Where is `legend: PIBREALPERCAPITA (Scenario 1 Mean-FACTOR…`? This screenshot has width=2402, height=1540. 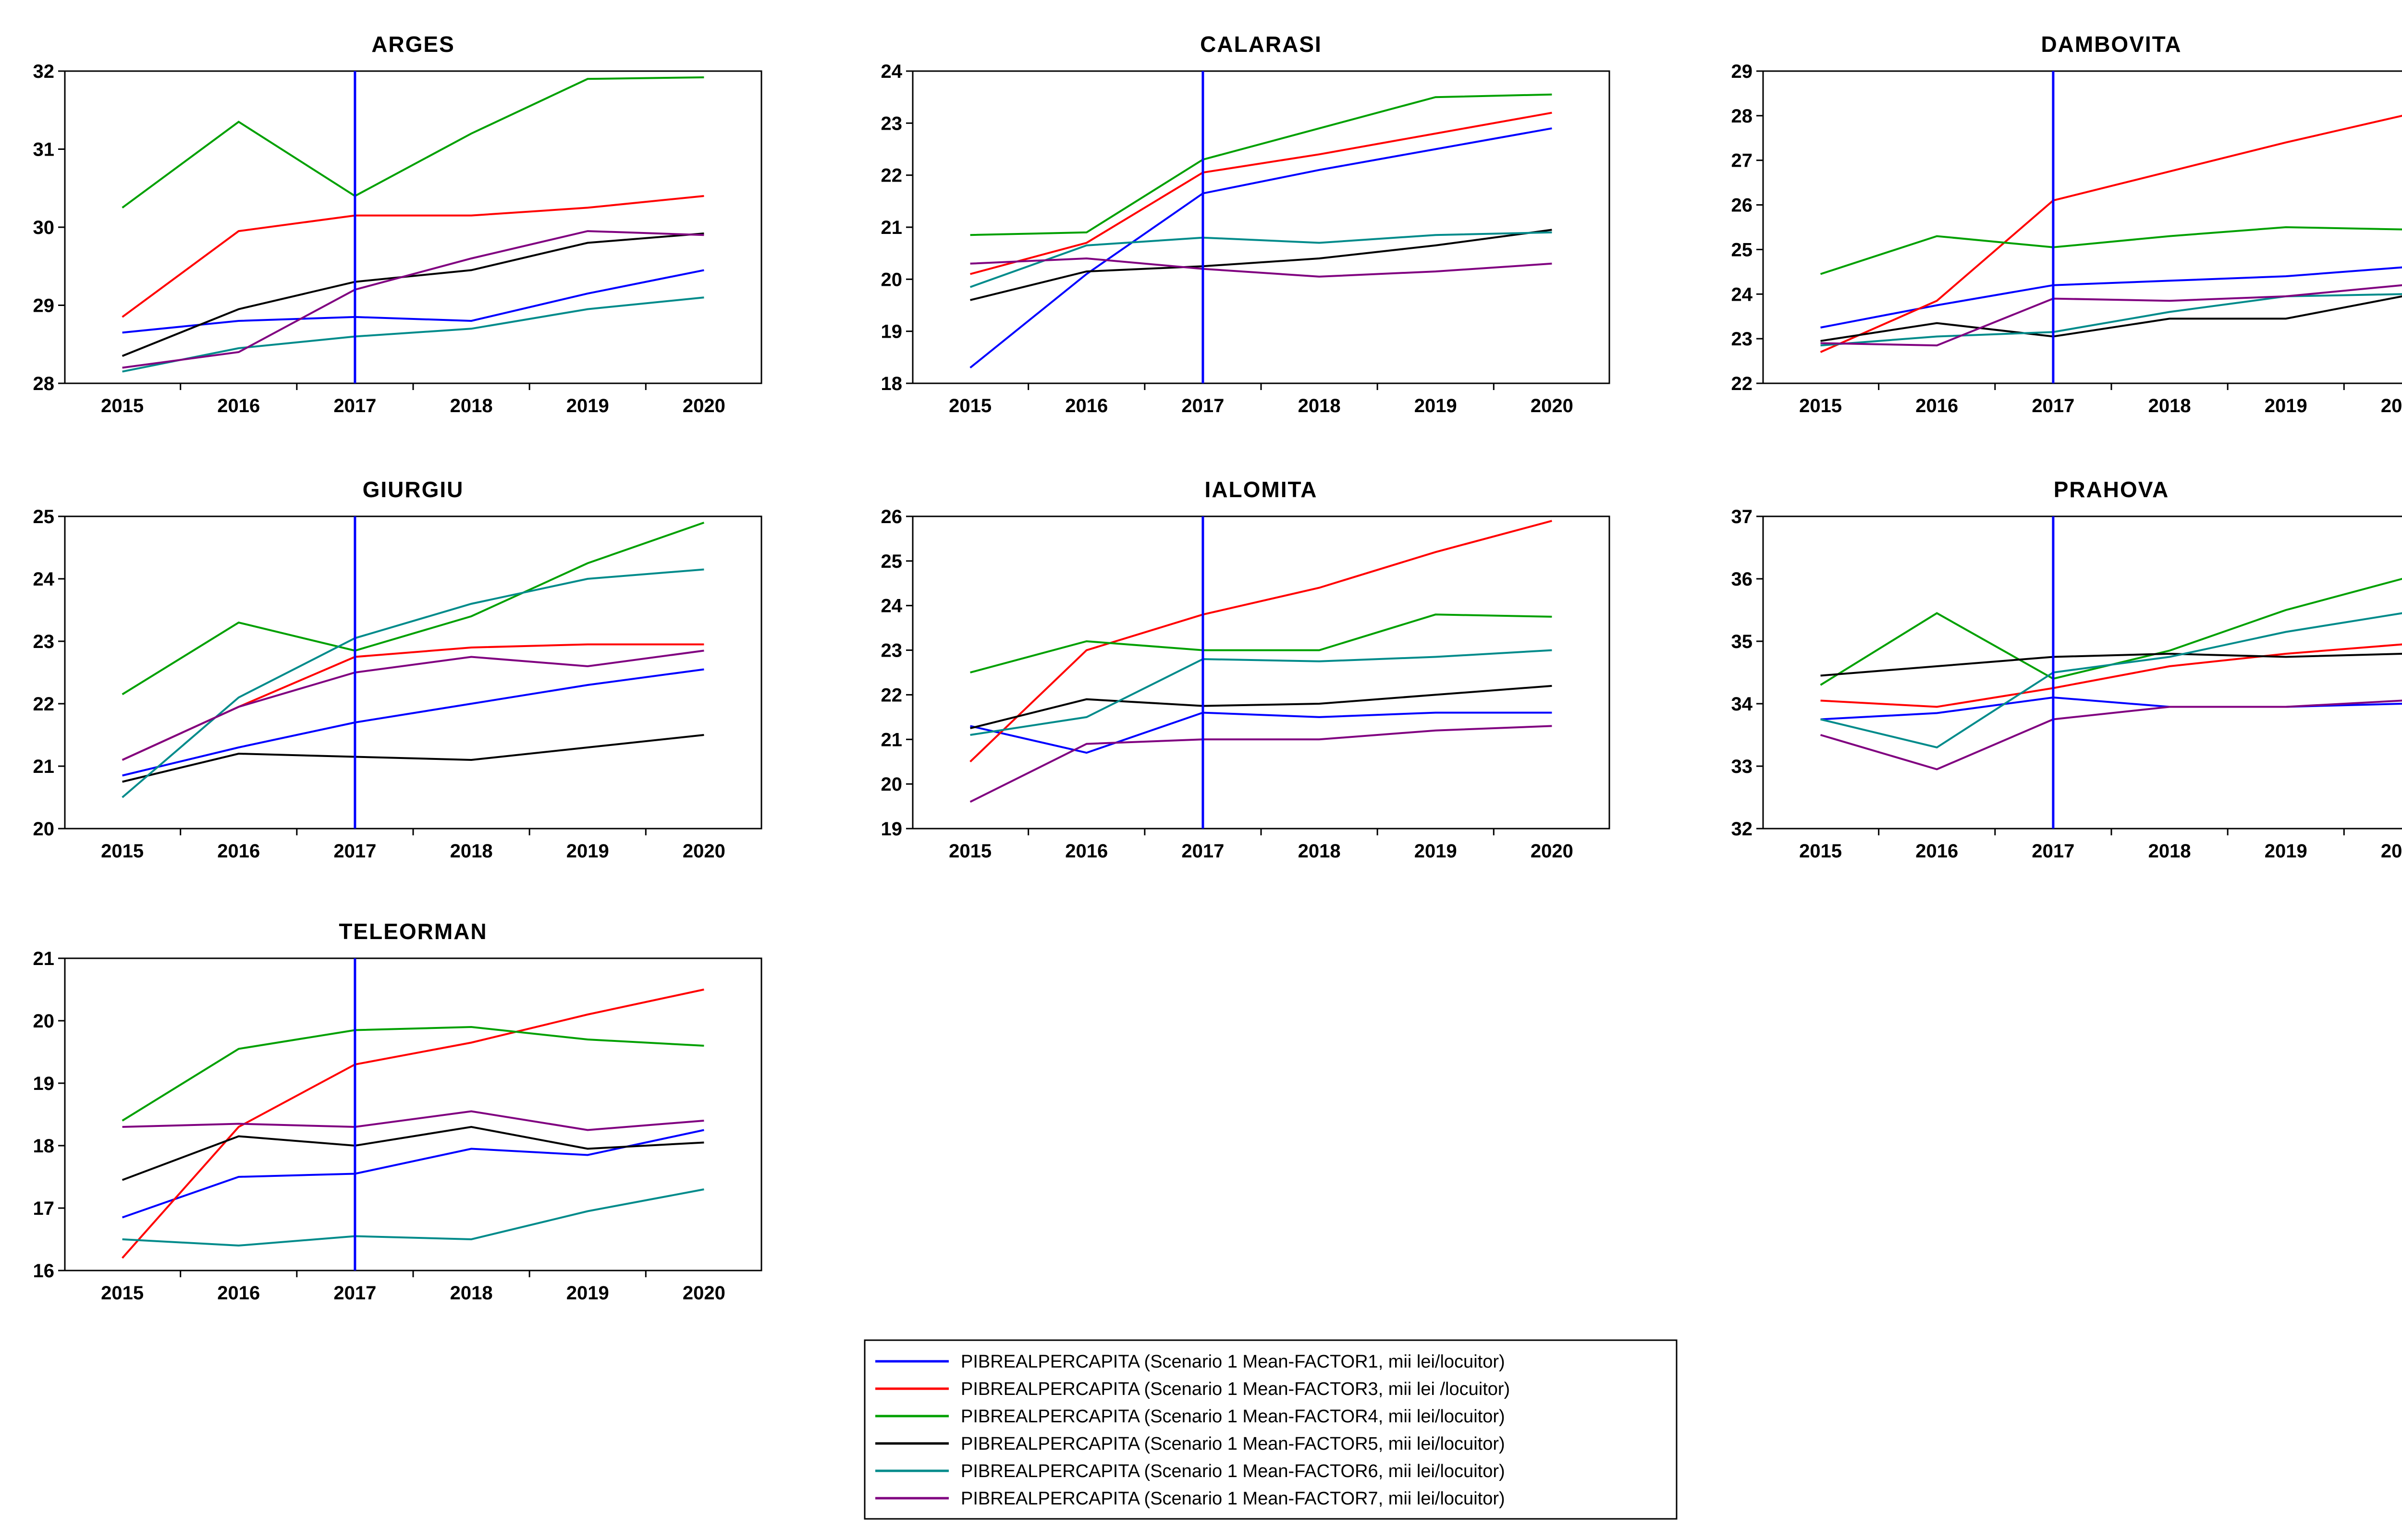
legend: PIBREALPERCAPITA (Scenario 1 Mean-FACTOR… is located at coordinates (1271, 1430).